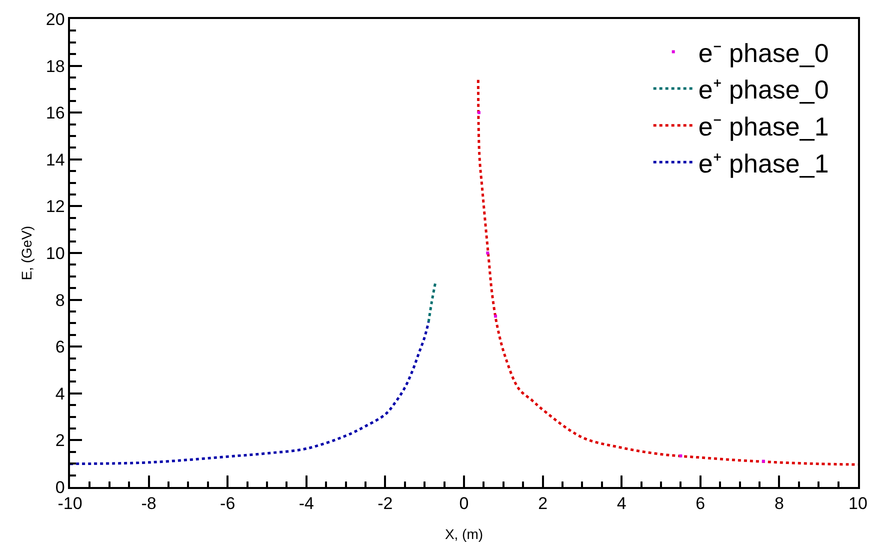 This screenshot has width=877, height=542. I want to click on x-tick-label: -10, so click(70, 504).